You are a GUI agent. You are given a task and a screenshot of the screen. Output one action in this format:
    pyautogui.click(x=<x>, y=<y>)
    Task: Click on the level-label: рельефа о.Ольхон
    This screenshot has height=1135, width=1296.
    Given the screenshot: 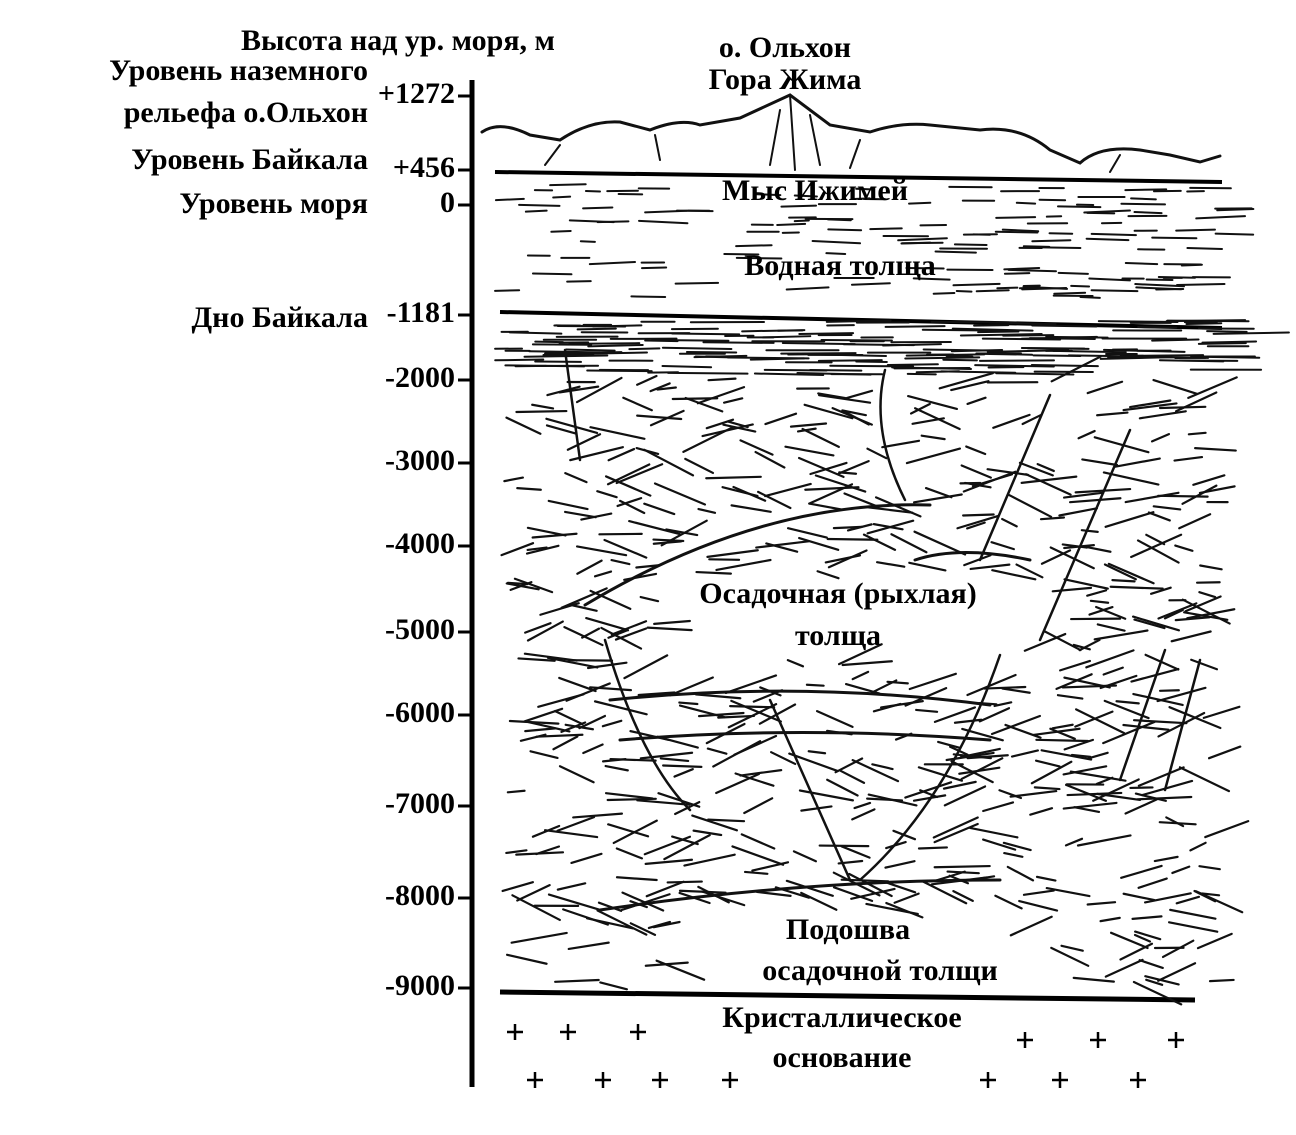 What is the action you would take?
    pyautogui.click(x=246, y=112)
    